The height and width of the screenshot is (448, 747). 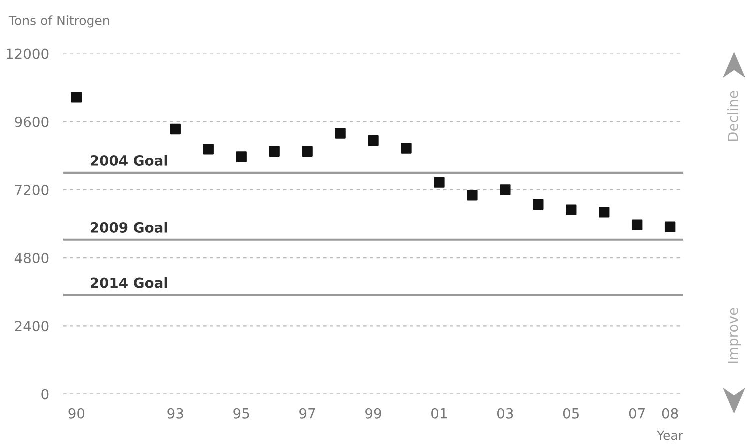 What do you see at coordinates (76, 413) in the screenshot?
I see `x-tick-label: 90` at bounding box center [76, 413].